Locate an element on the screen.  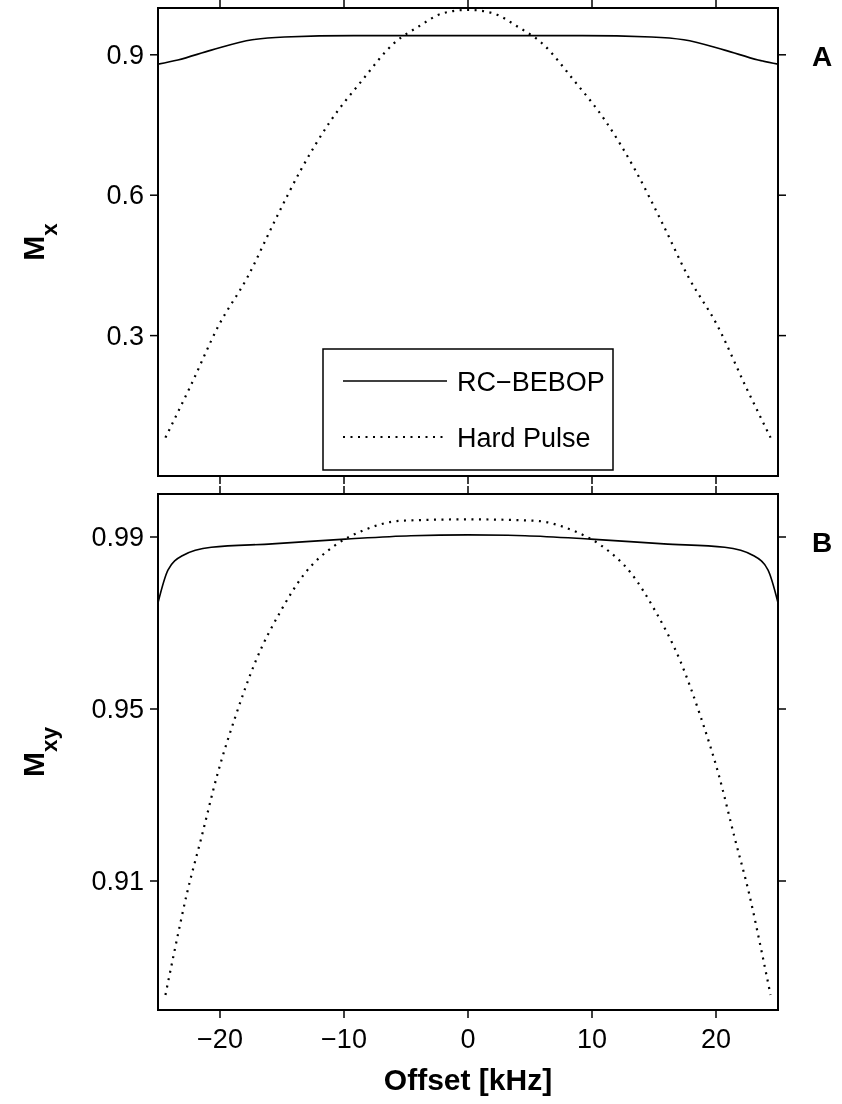
x-tick-label: 10 is located at coordinates (592, 1039).